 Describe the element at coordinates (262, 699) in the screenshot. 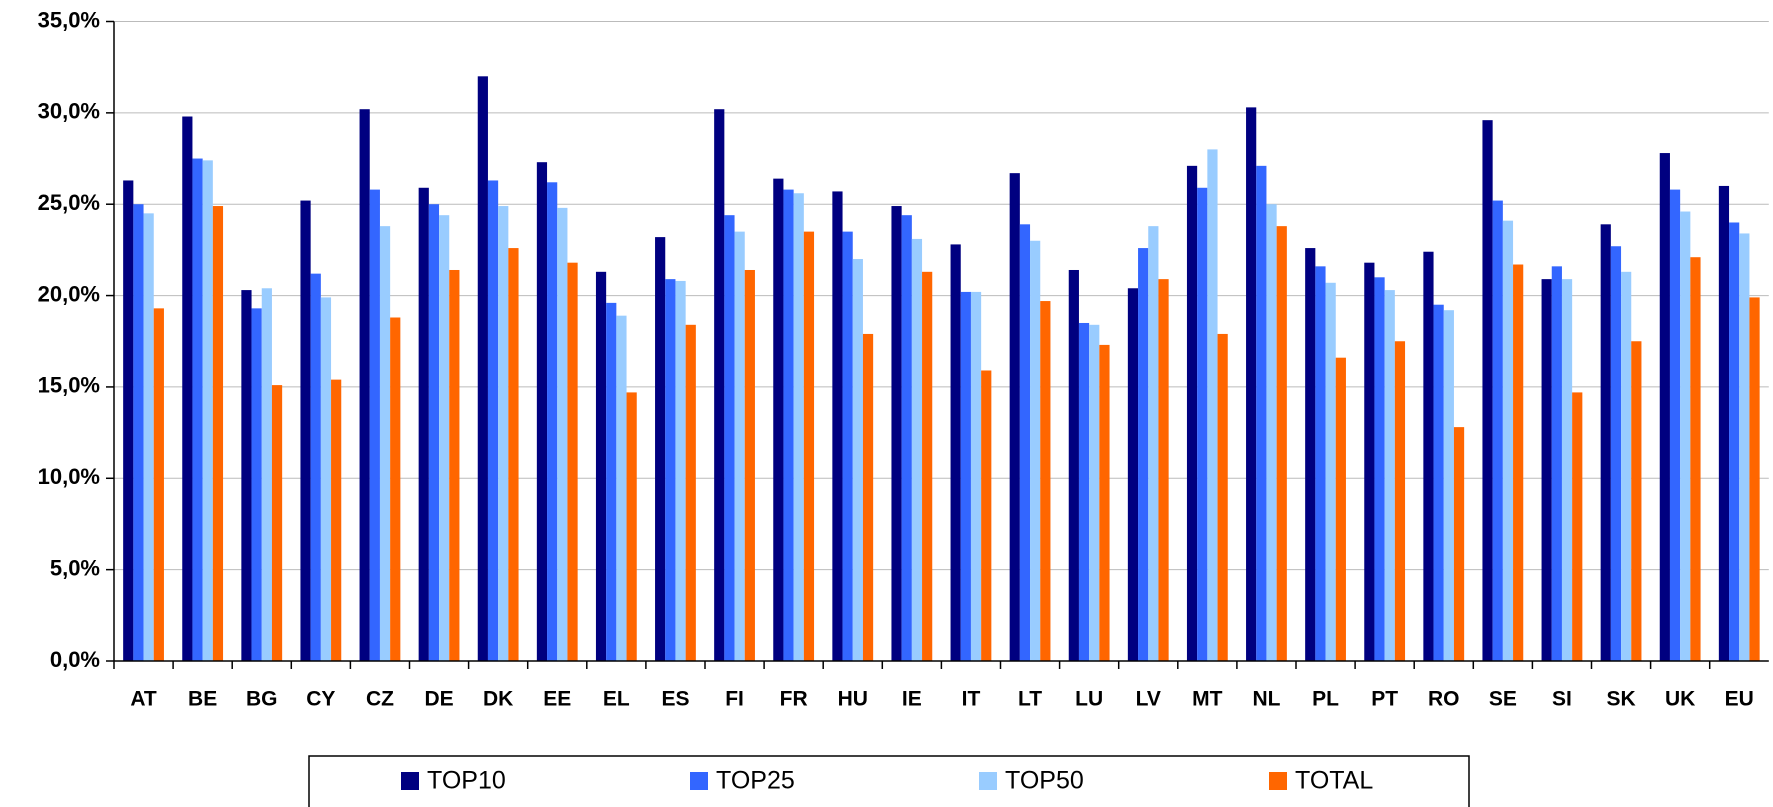

I see `x-tick-label: BG` at that location.